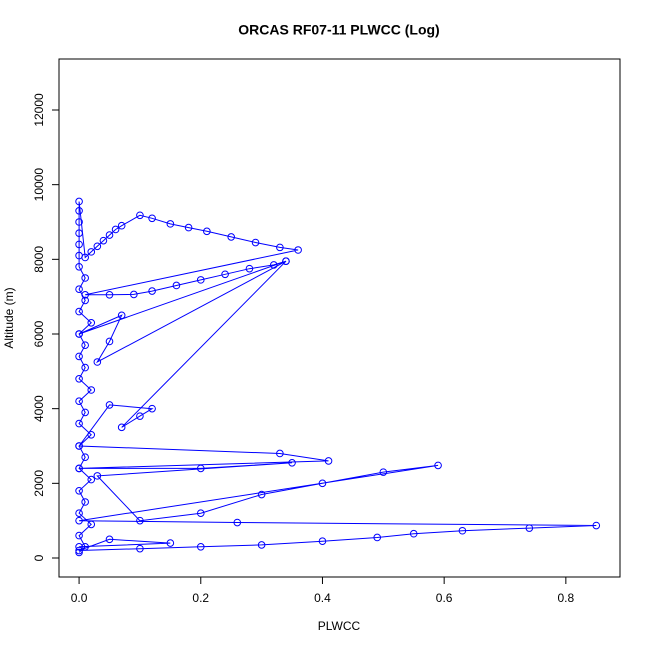  Describe the element at coordinates (322, 598) in the screenshot. I see `x-tick-label: 0.4` at that location.